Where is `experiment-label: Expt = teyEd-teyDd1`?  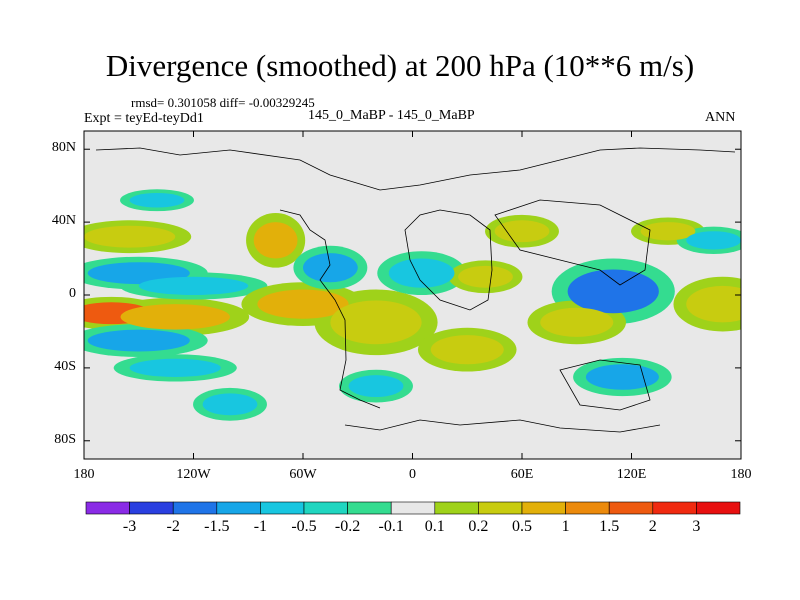
experiment-label: Expt = teyEd-teyDd1 is located at coordinates (144, 118).